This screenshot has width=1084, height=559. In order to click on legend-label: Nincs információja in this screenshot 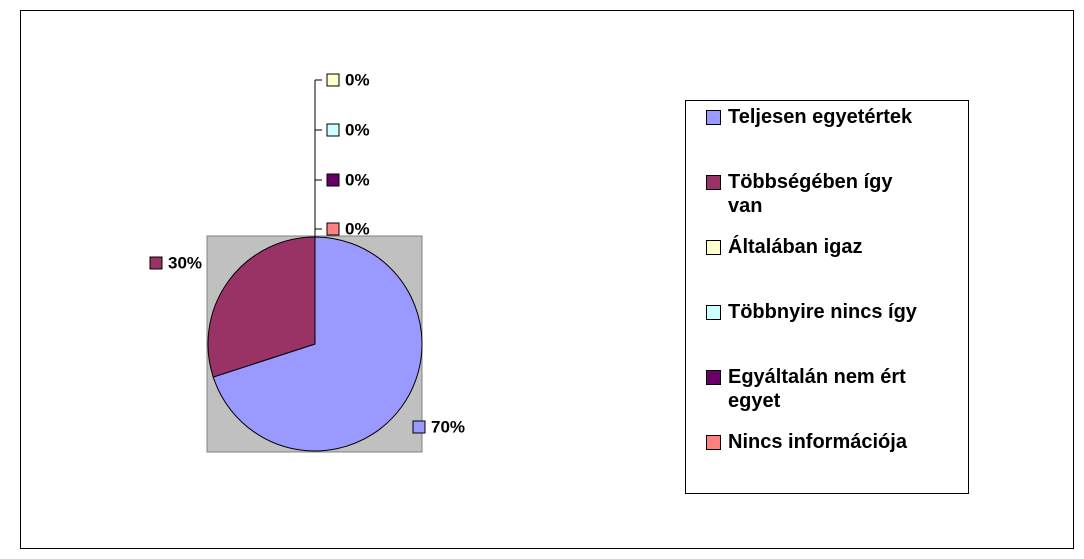, I will do `click(817, 442)`.